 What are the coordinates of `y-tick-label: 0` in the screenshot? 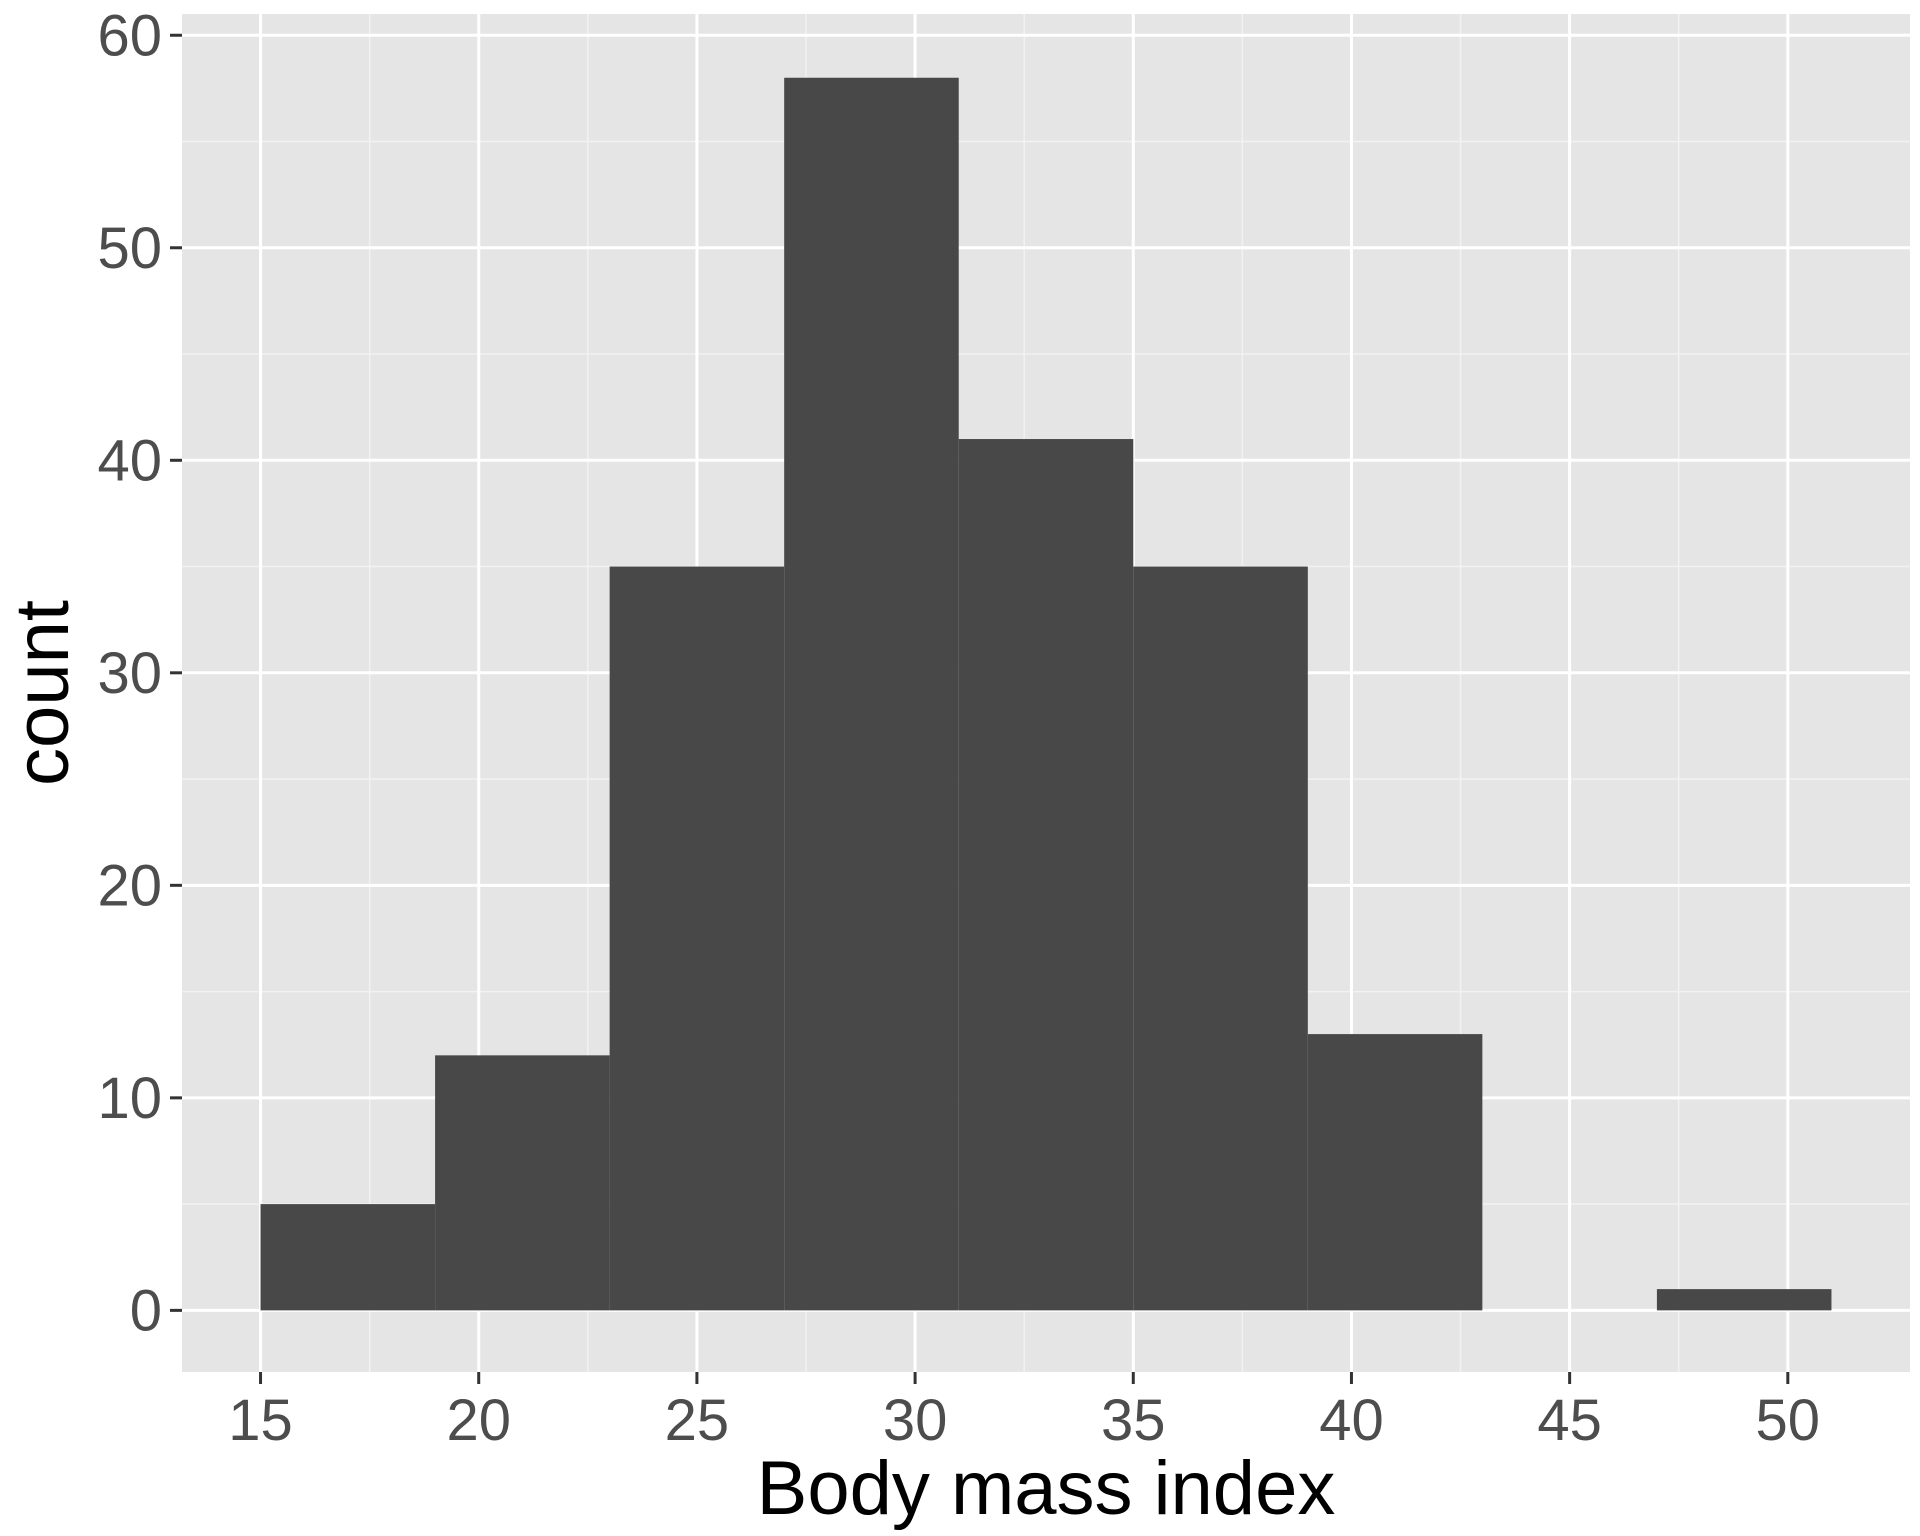 It's located at (146, 1310).